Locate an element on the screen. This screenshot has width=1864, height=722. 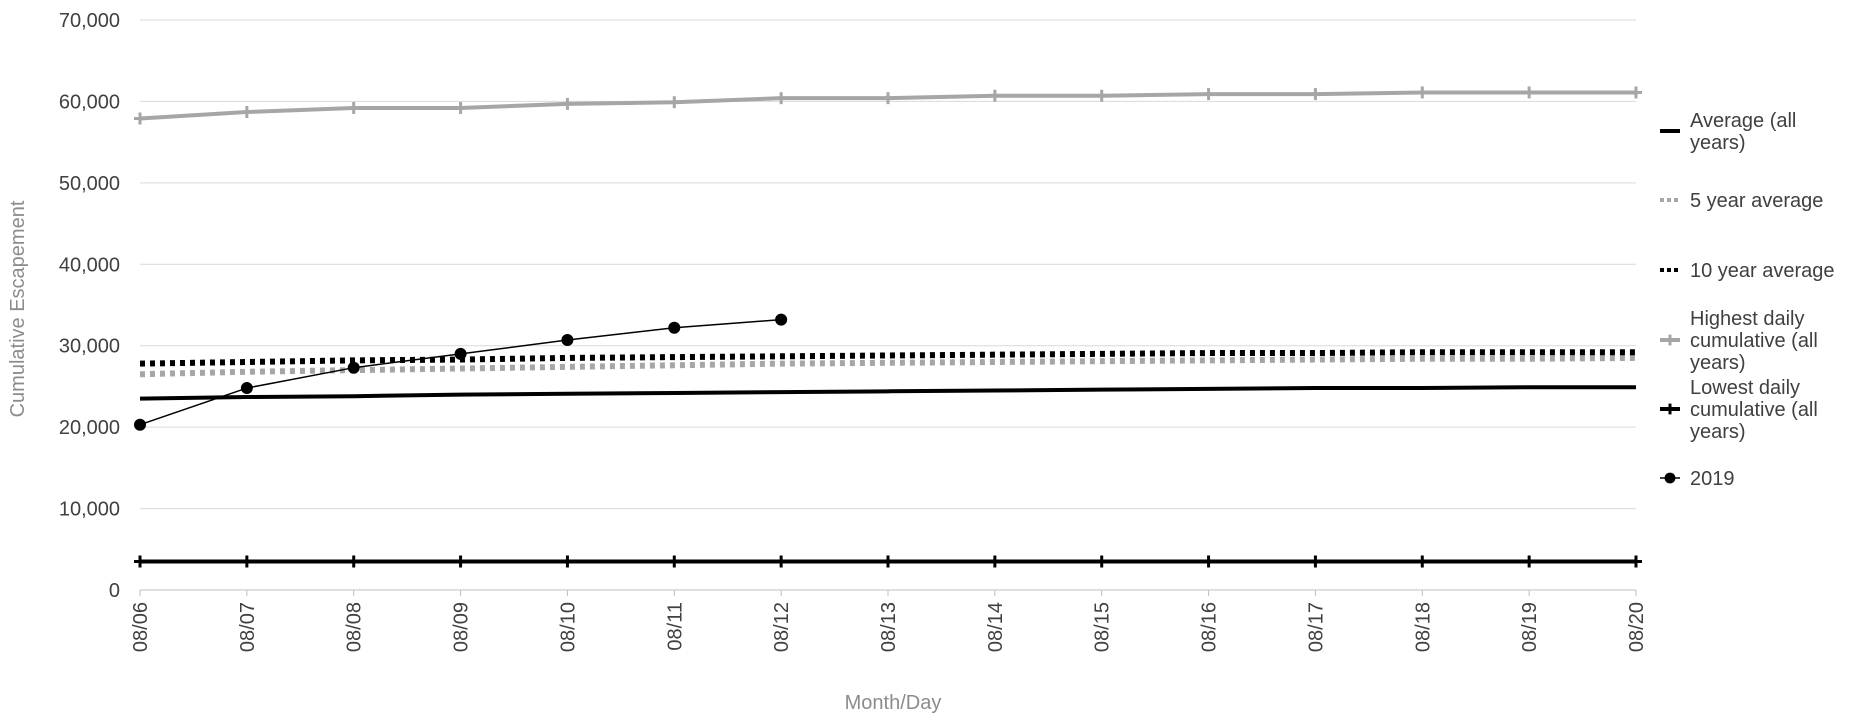
legend-label: Highest daily cumulative (all years) is located at coordinates (1754, 341).